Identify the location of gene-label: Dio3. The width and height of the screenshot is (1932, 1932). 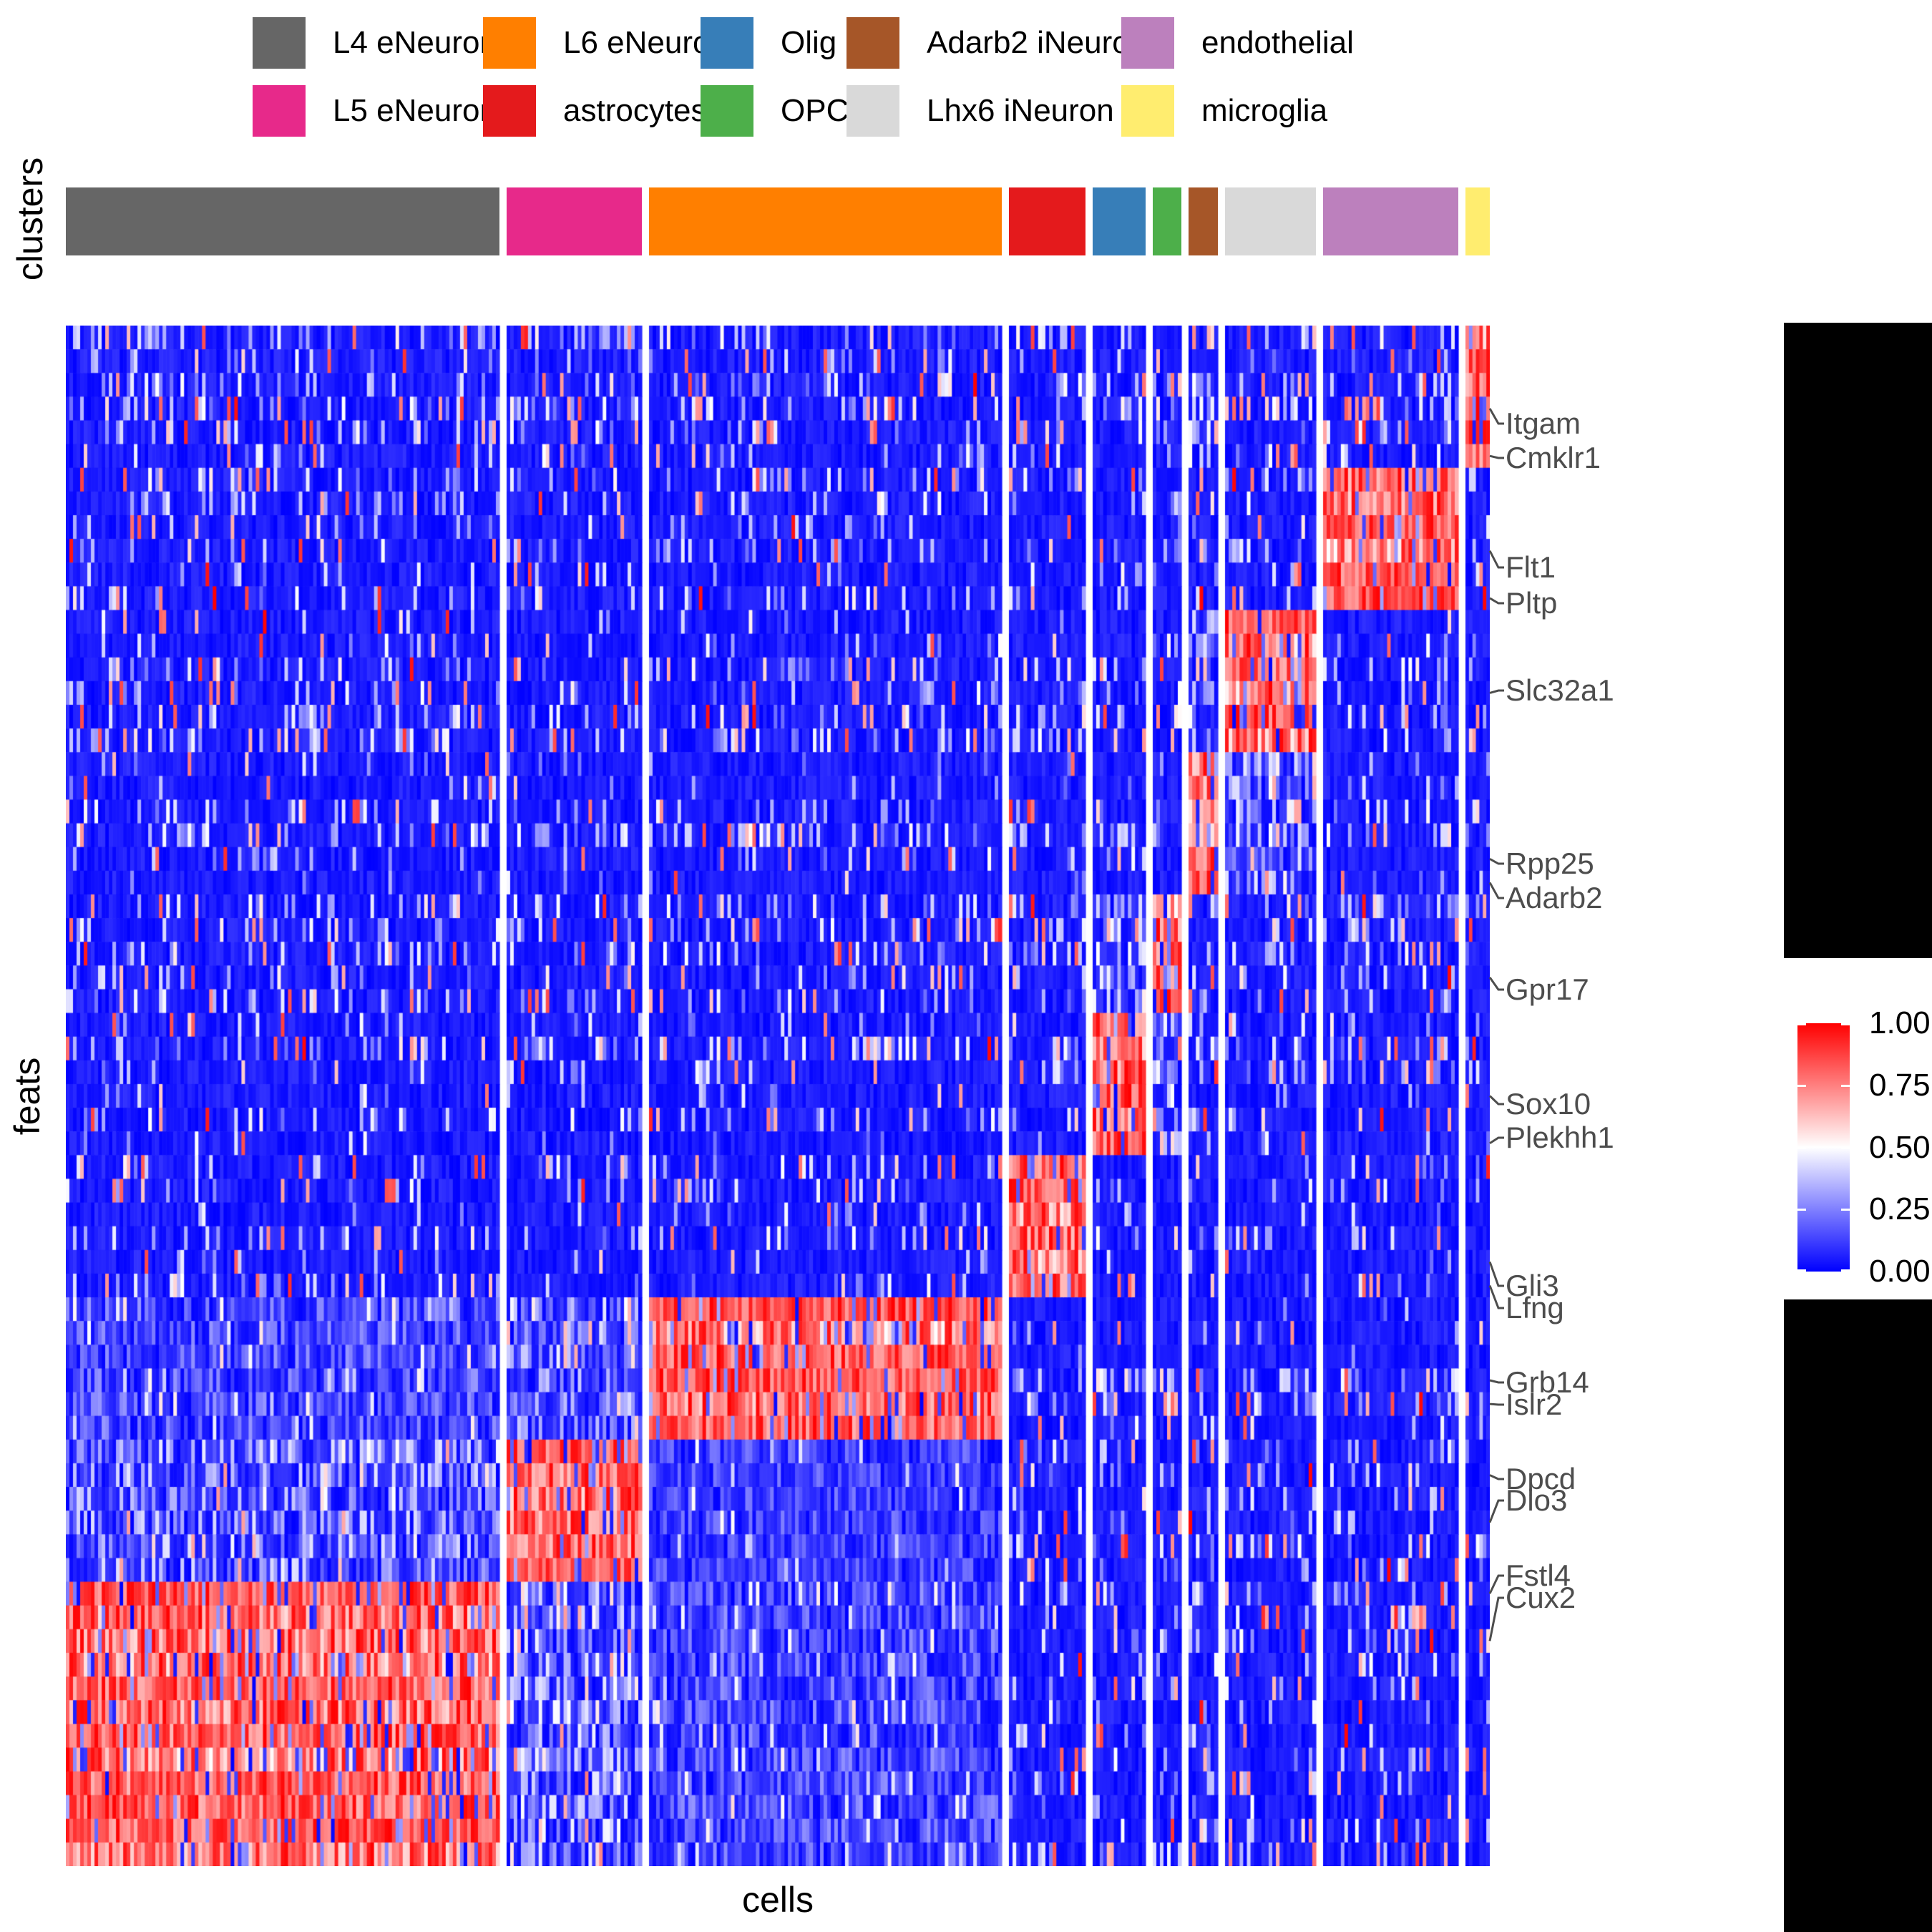
(1537, 1500).